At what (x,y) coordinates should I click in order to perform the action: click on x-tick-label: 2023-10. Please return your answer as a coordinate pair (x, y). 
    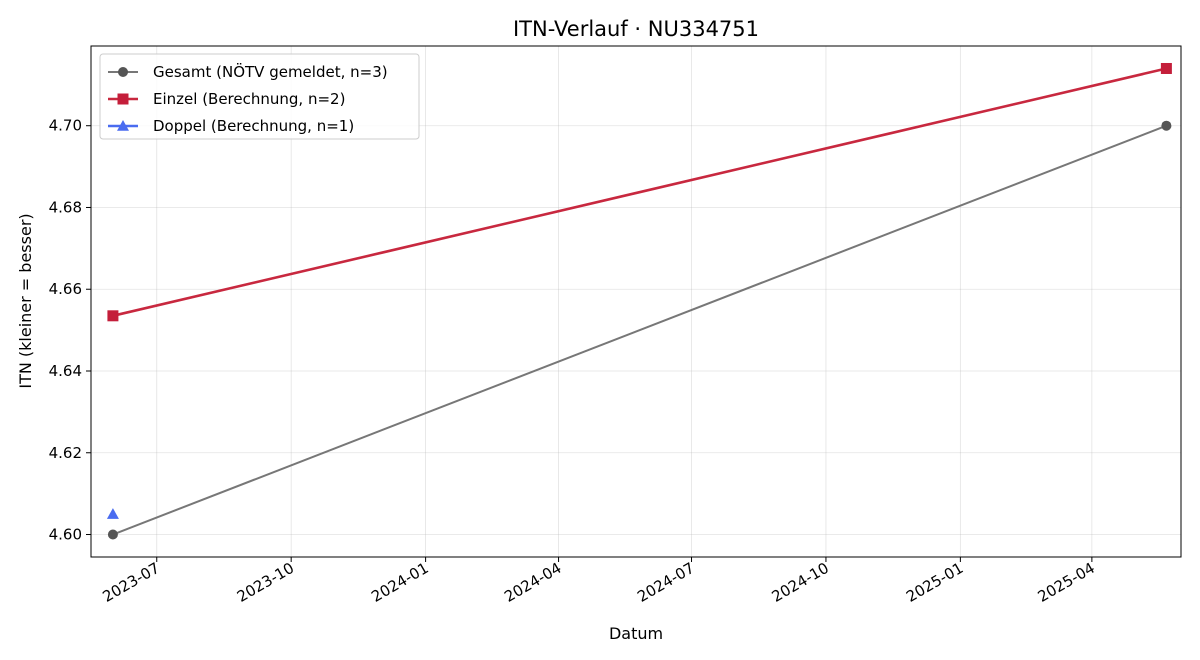
    Looking at the image, I should click on (265, 582).